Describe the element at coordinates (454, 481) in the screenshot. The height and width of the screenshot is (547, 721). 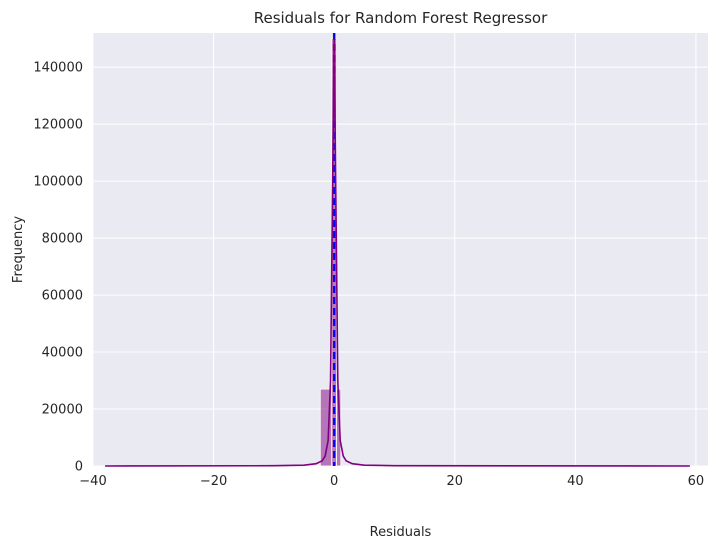
I see `x-tick-label: 20` at that location.